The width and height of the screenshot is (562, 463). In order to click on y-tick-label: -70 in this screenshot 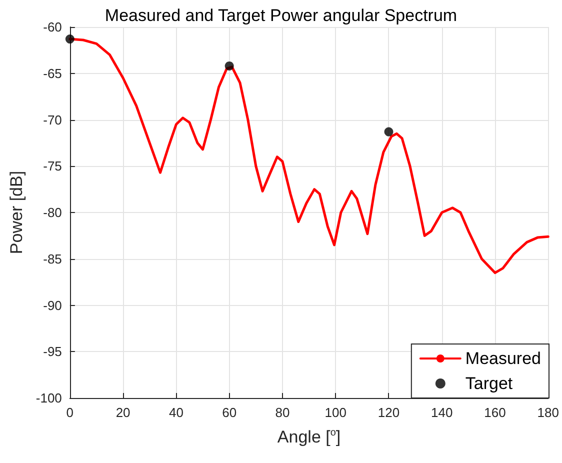, I will do `click(52, 120)`.